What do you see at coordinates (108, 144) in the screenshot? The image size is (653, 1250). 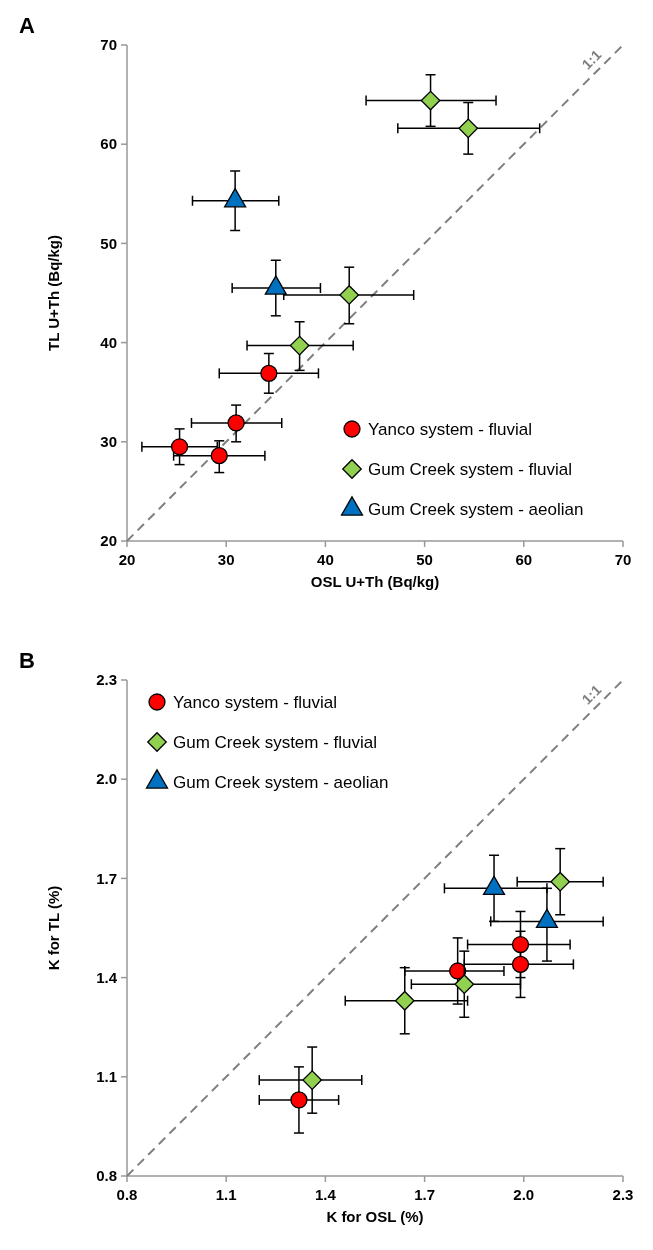 I see `y-tick-label: 60` at bounding box center [108, 144].